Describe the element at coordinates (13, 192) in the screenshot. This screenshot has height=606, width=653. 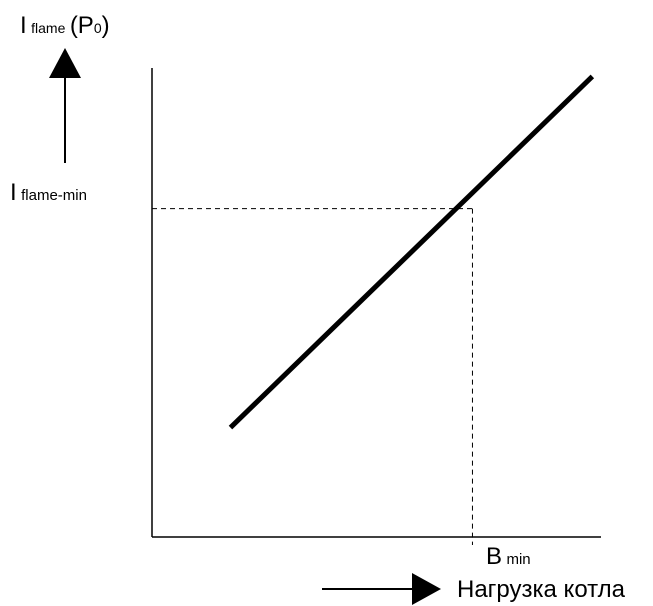
I see `threshold-y-label-main: I` at that location.